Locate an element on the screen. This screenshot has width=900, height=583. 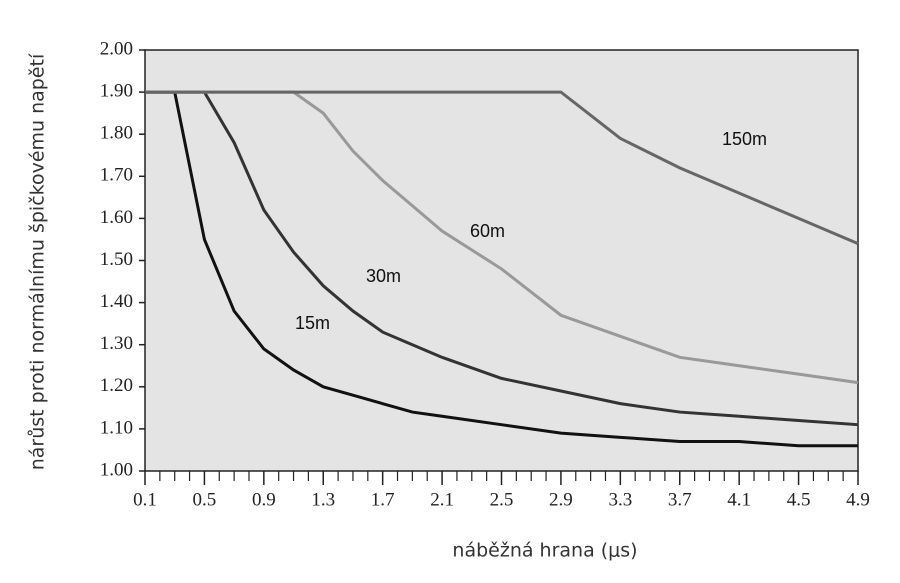
x-tick-label: 0.9 is located at coordinates (264, 499).